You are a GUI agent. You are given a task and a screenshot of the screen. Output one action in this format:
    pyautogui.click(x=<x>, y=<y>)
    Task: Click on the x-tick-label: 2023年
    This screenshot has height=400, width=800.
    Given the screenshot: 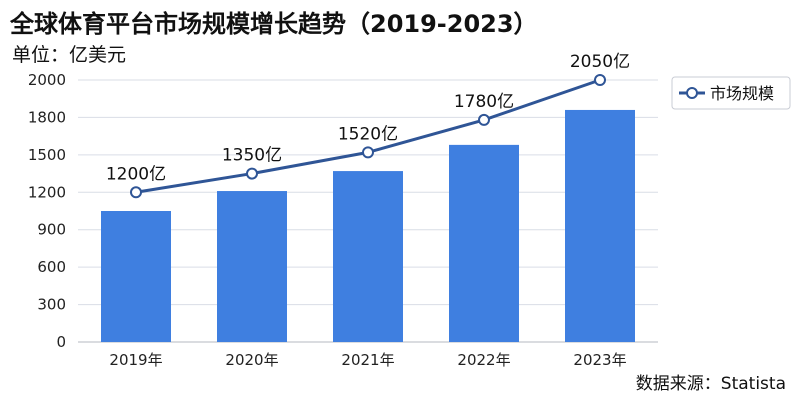 What is the action you would take?
    pyautogui.click(x=599, y=360)
    